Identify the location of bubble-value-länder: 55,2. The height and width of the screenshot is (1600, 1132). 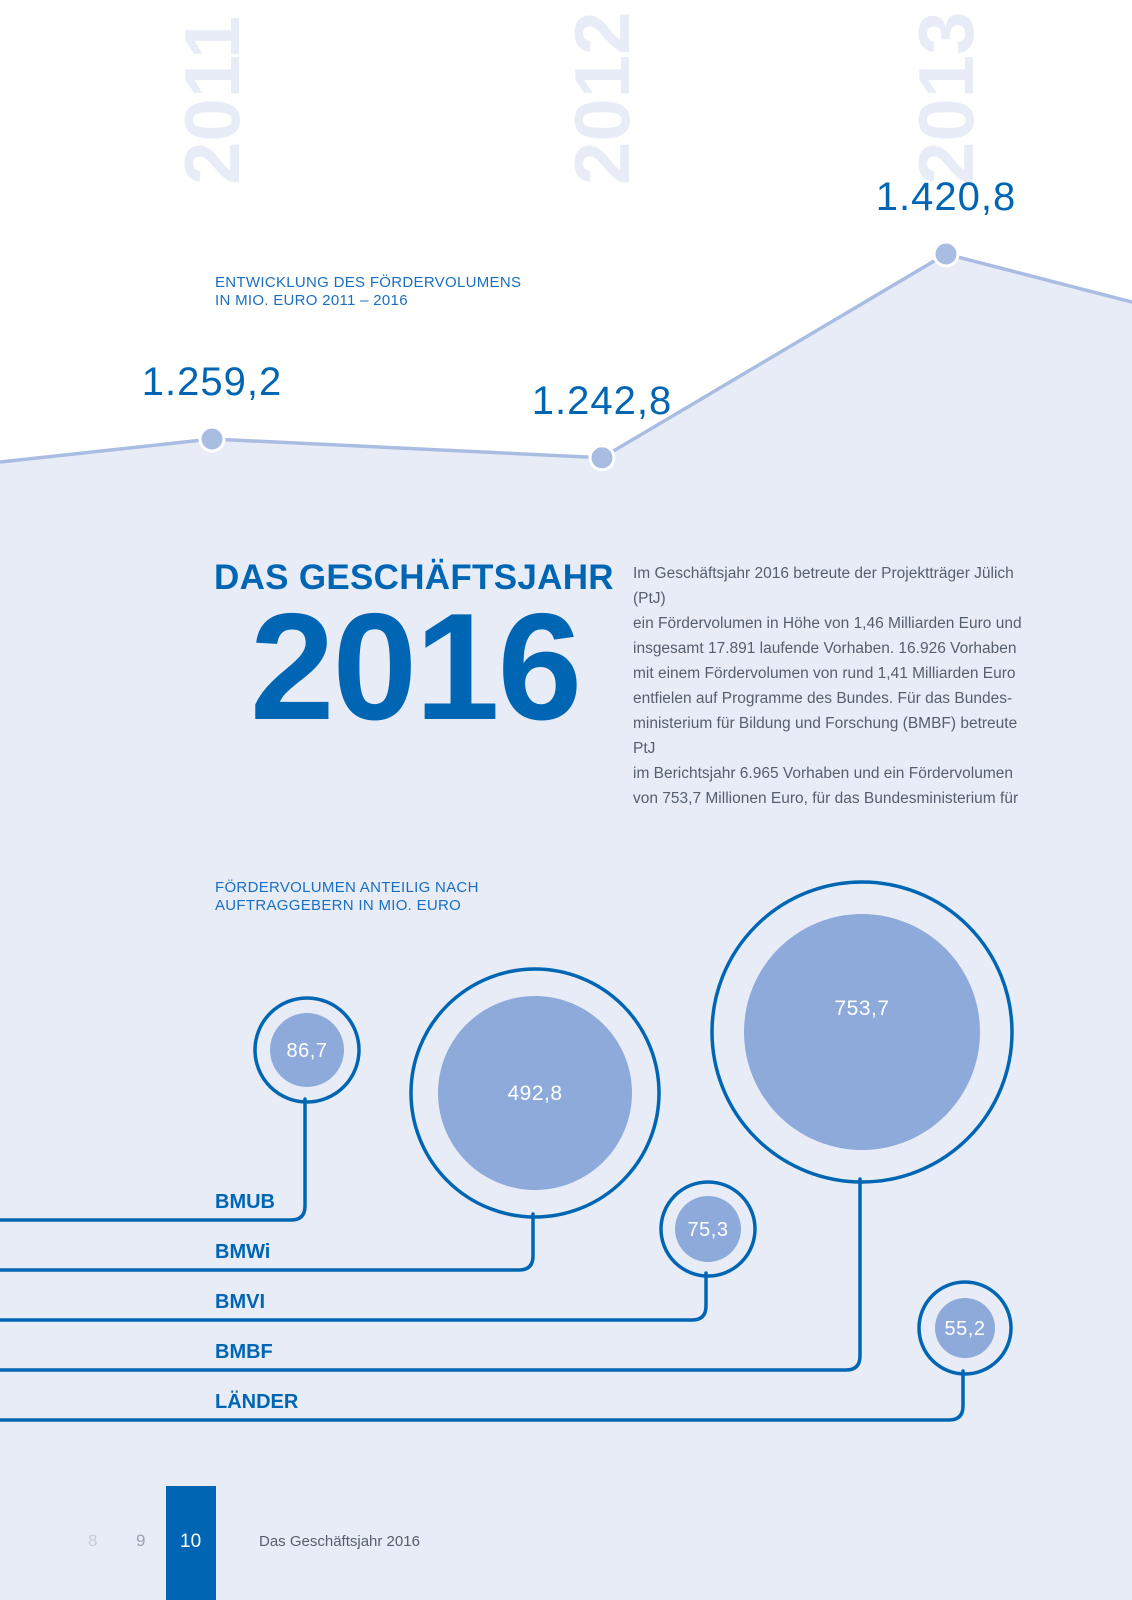
(965, 1329).